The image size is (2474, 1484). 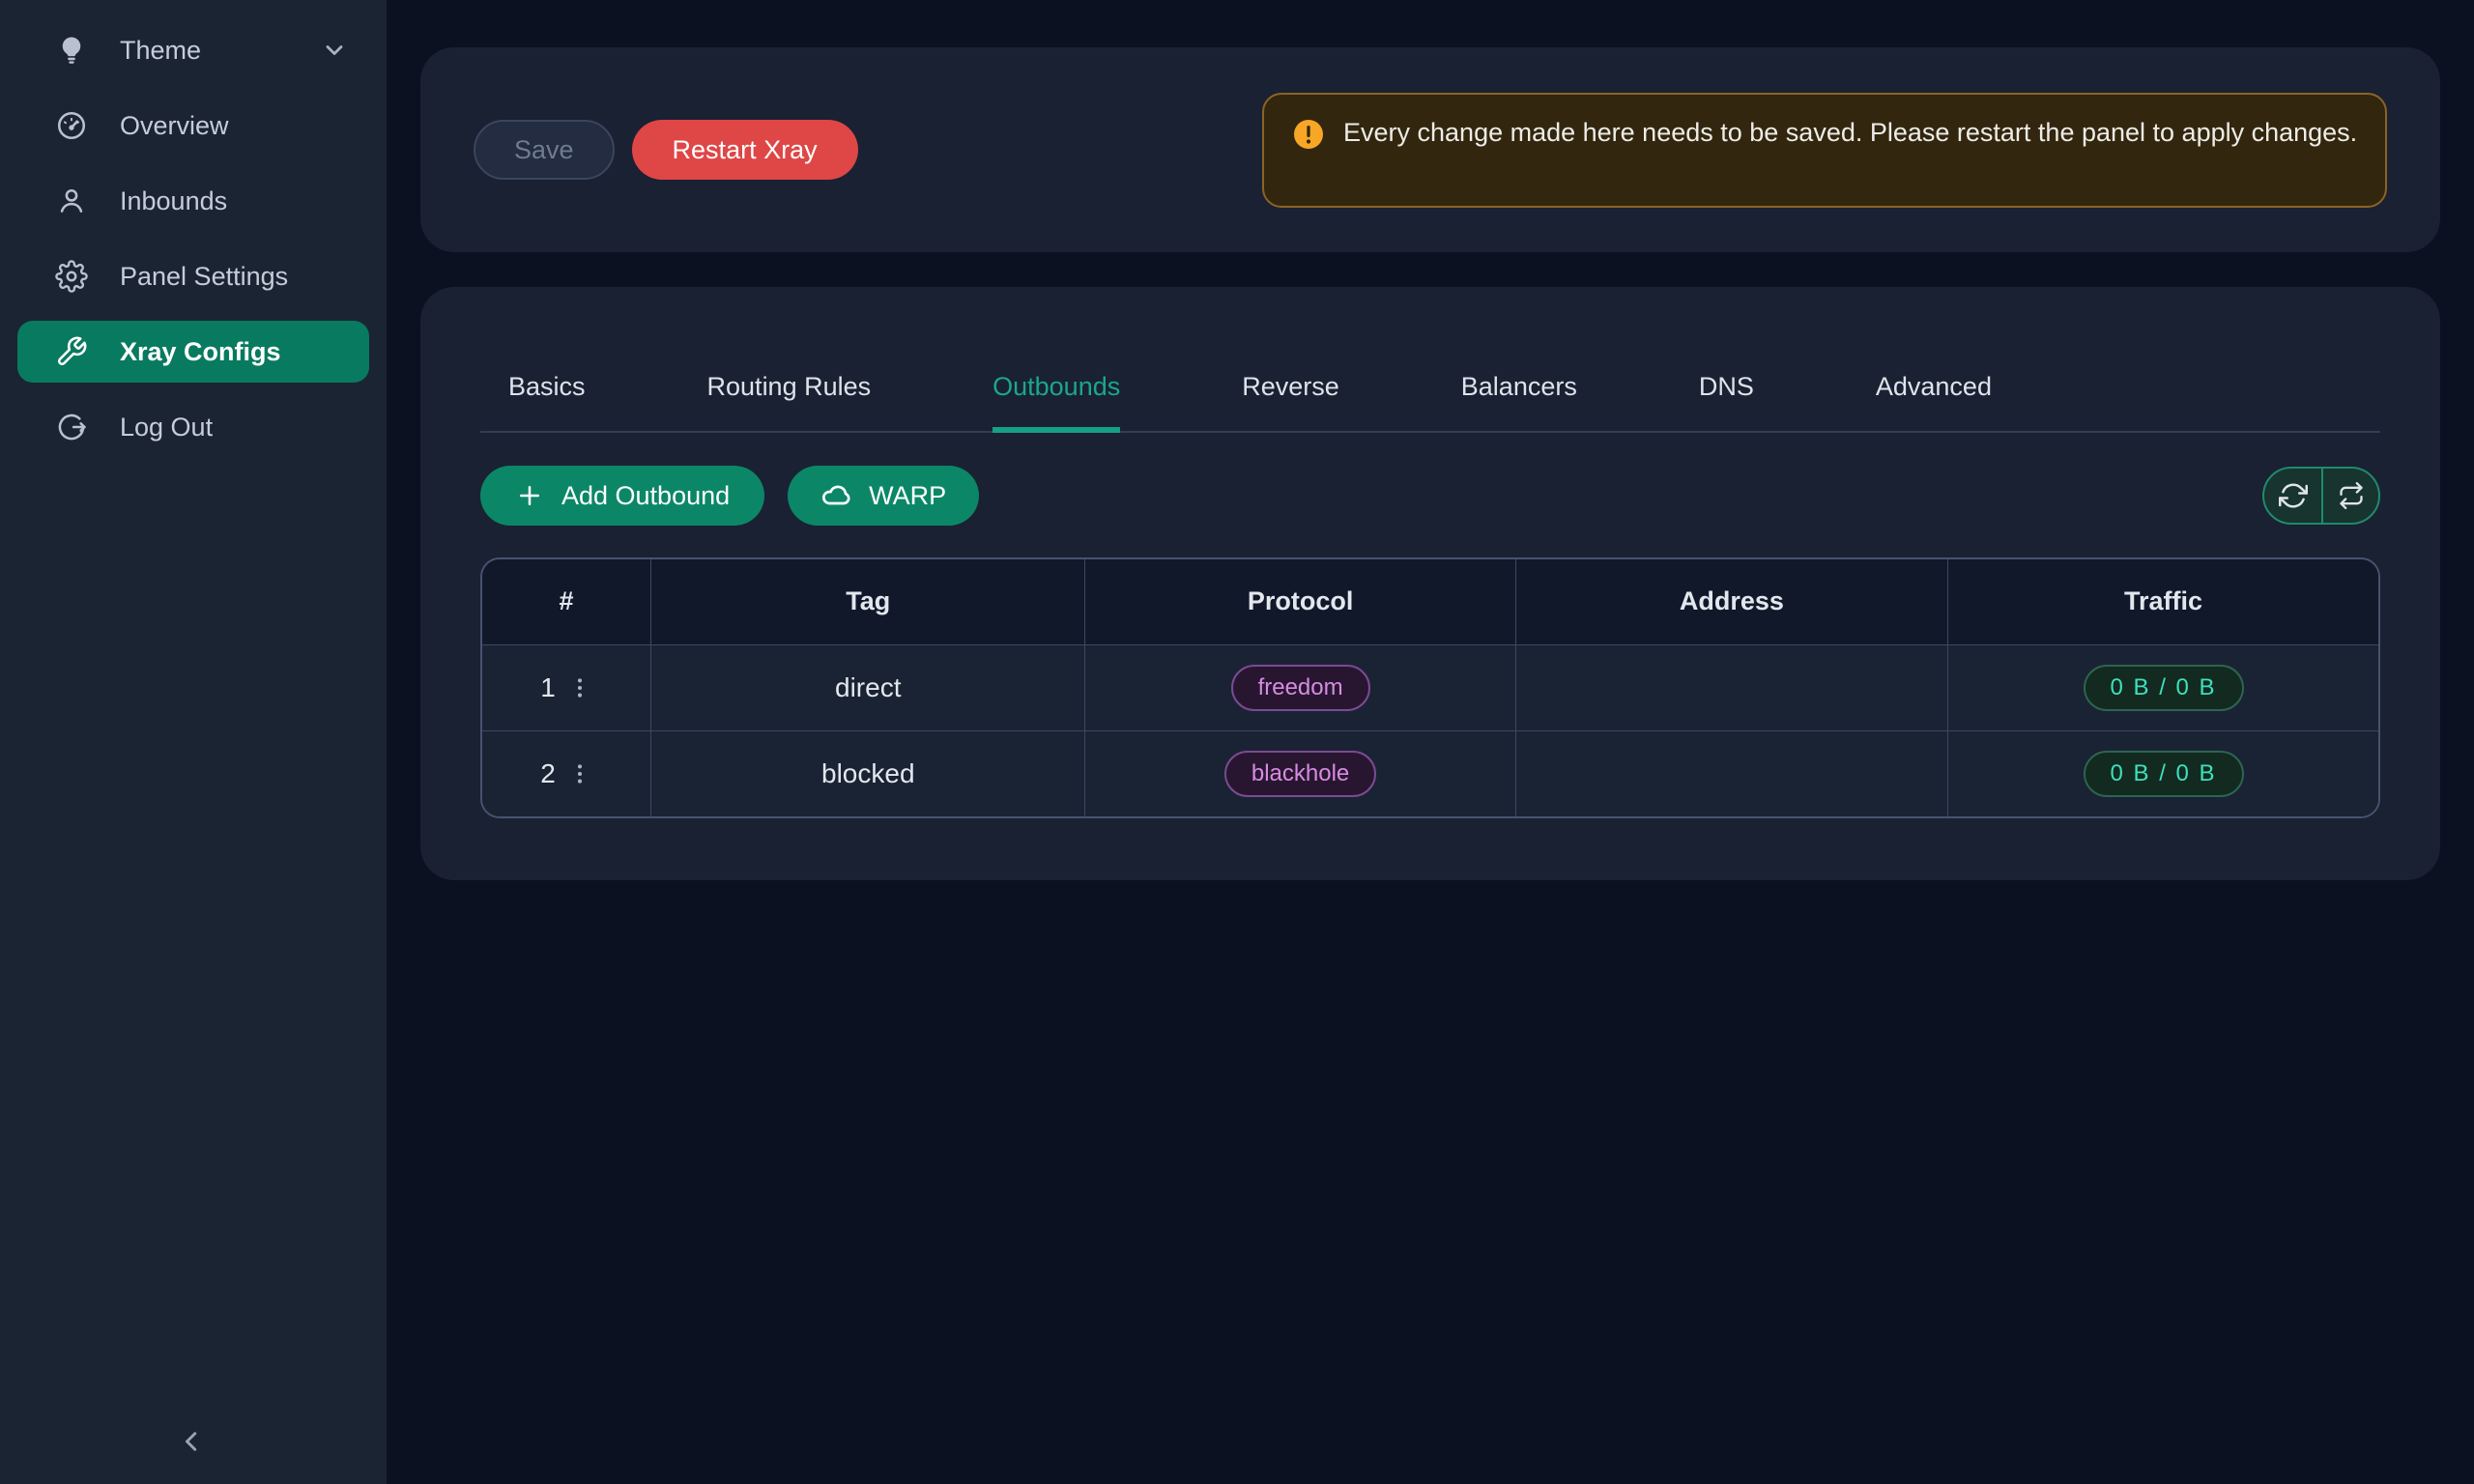 I want to click on tab-dns: DNS, so click(x=1726, y=387).